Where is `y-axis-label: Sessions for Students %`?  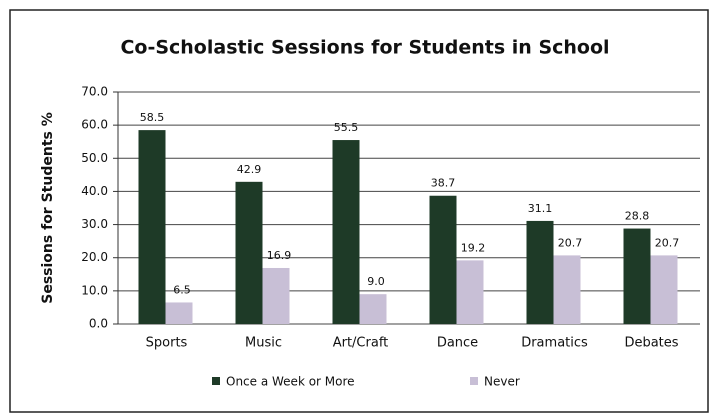 y-axis-label: Sessions for Students % is located at coordinates (48, 207).